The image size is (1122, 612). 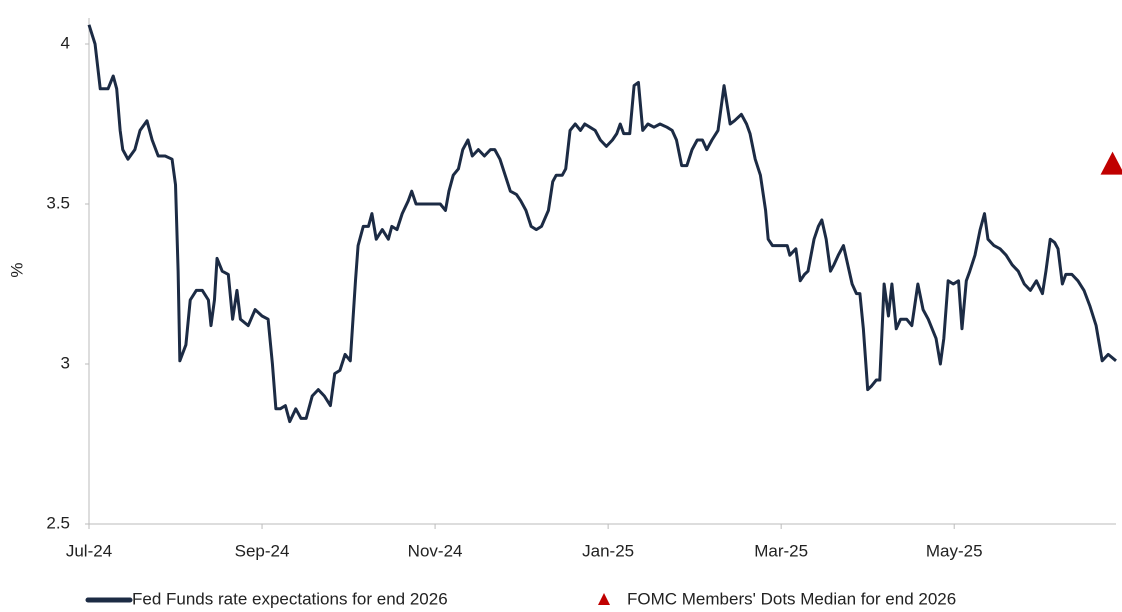 I want to click on x-tick-label: May-25, so click(x=954, y=550).